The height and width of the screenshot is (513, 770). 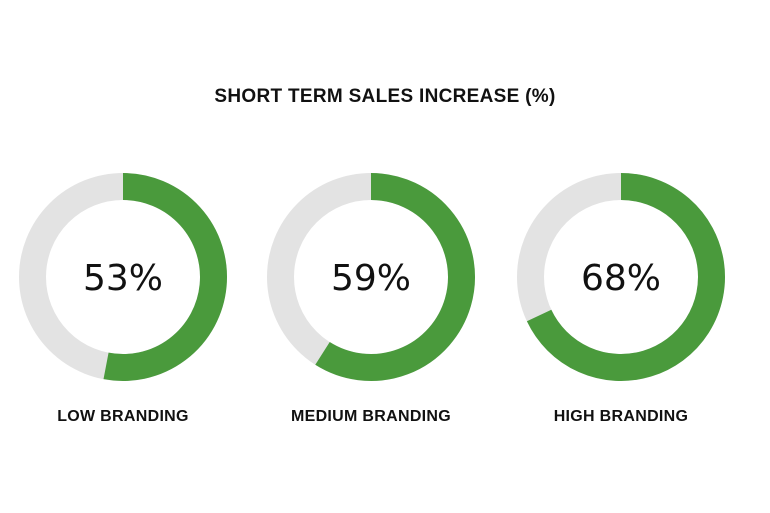 I want to click on donut-2: 59% MEDIUM BRANDING, so click(x=371, y=299).